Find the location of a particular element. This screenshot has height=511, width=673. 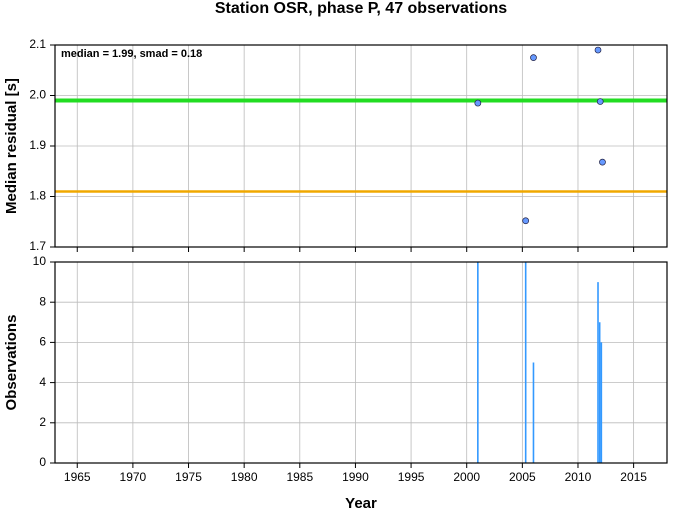

y-tick-label: 1.8 is located at coordinates (37, 196).